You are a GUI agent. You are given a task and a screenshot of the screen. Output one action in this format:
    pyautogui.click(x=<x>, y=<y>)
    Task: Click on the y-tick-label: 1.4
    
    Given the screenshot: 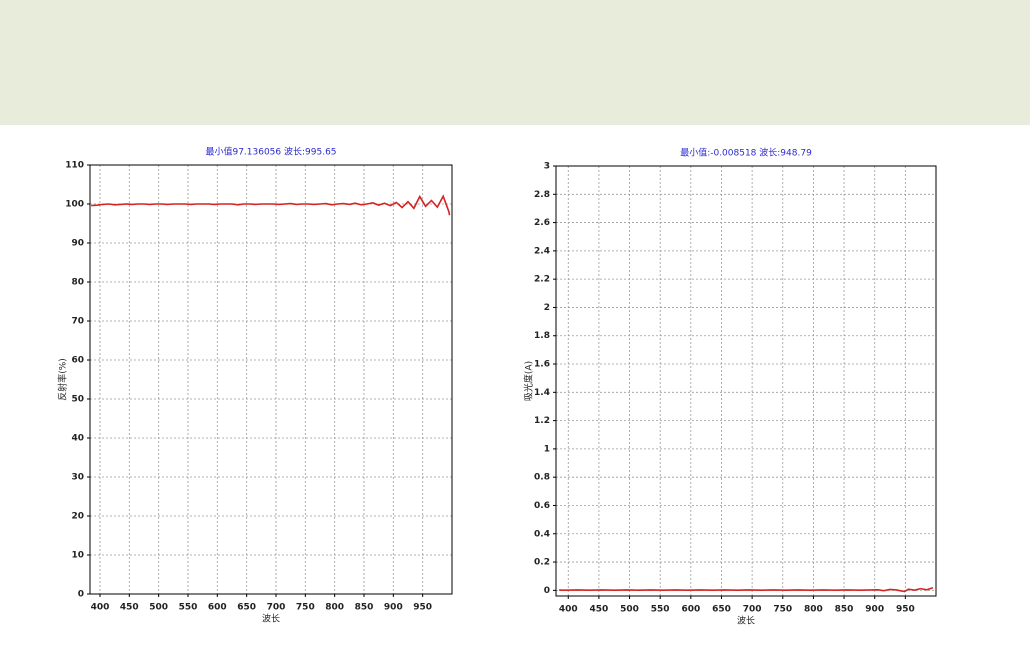 What is the action you would take?
    pyautogui.click(x=542, y=393)
    